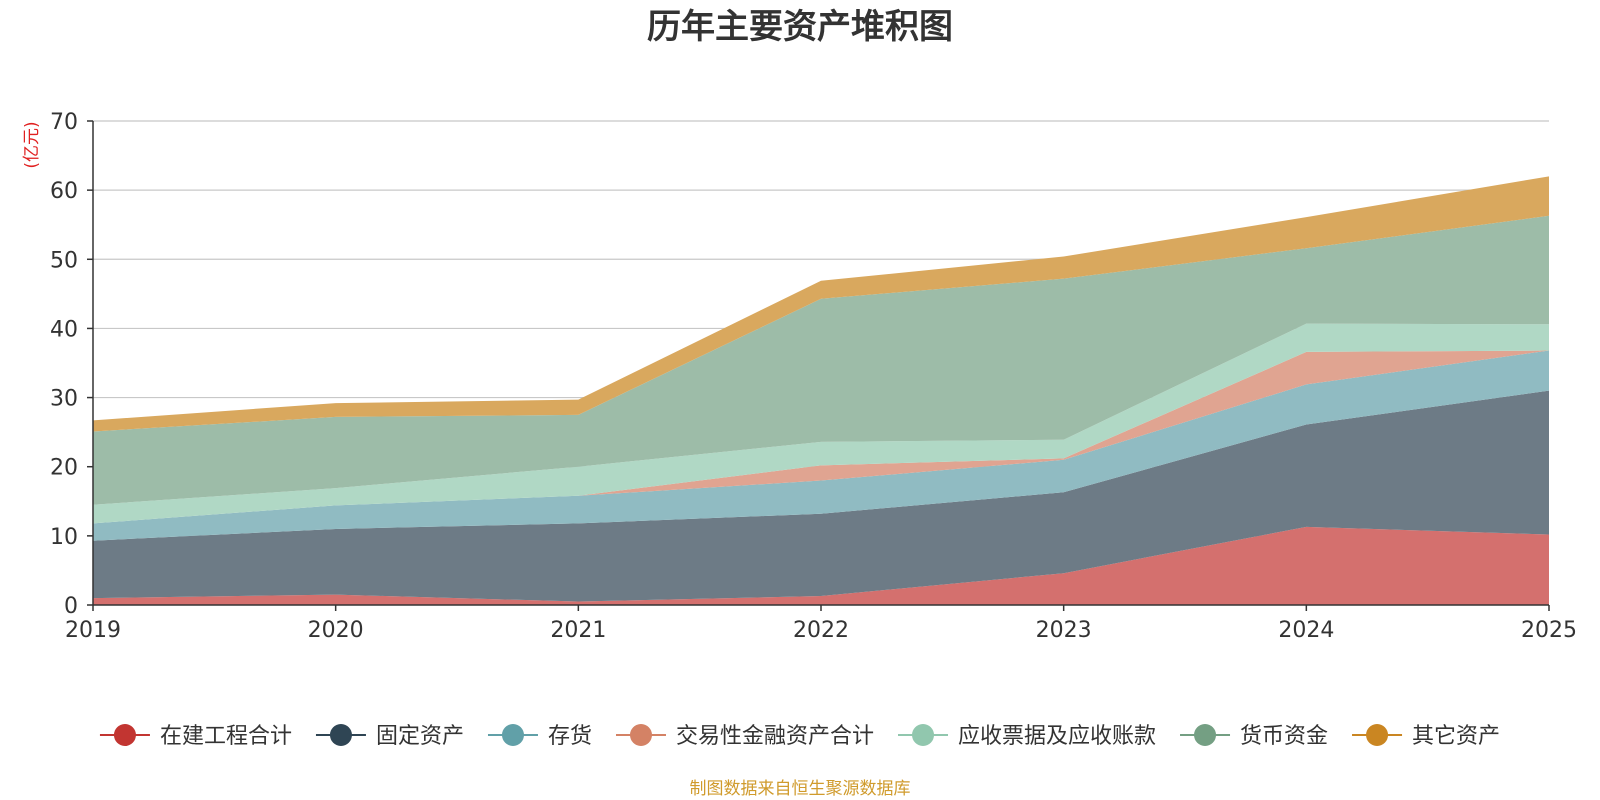 The image size is (1600, 800). I want to click on legend: 在建工程合计 固定资产 存货 交易性金融资产合计 应收票据及应收账款 货币资金 其它资产, so click(799, 736).